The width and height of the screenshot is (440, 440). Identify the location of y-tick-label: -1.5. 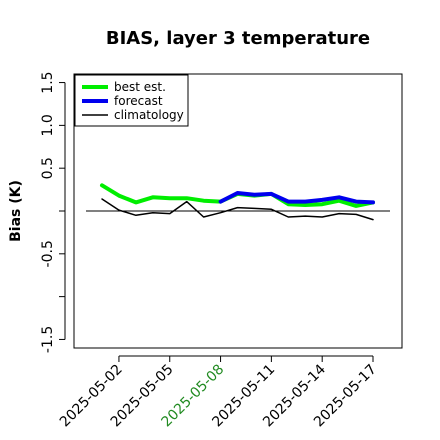
(48, 339).